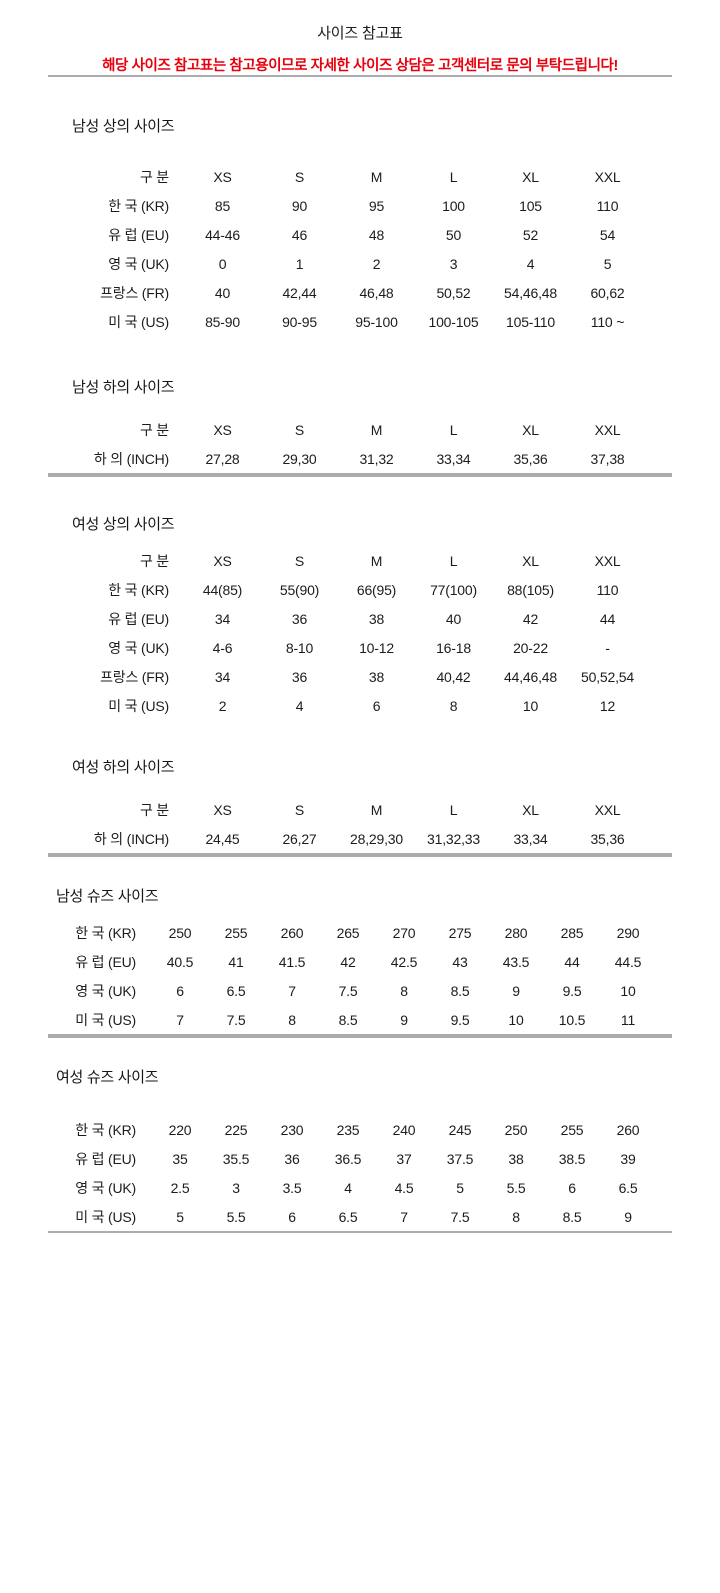 The height and width of the screenshot is (1593, 720). What do you see at coordinates (376, 838) in the screenshot?
I see `size-value: 28,29,30` at bounding box center [376, 838].